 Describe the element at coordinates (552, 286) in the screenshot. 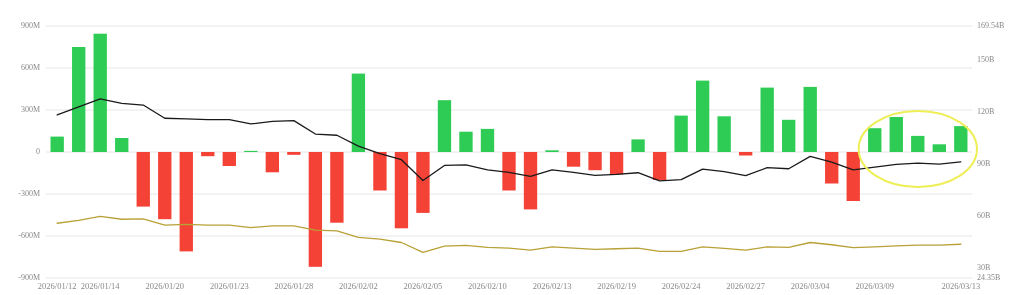

I see `x-tick-label: 2026/02/13` at that location.